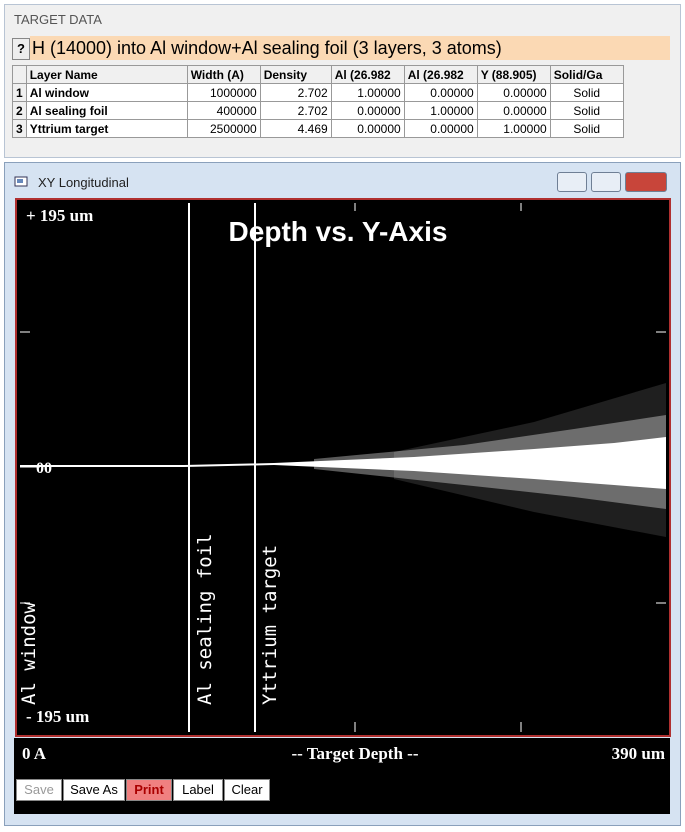  I want to click on column-header: Y (88.905), so click(513, 74).